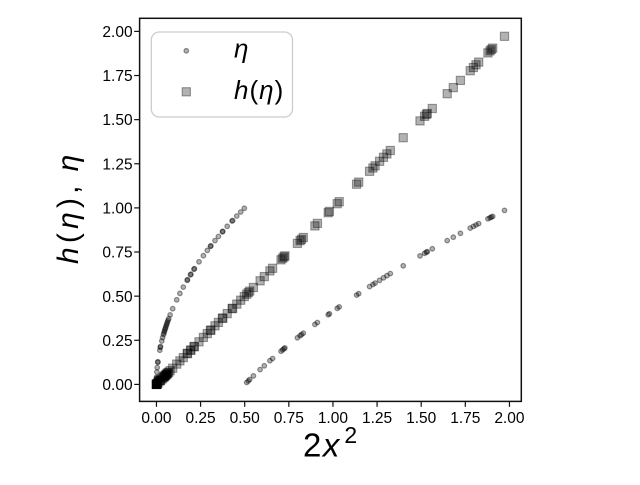 This screenshot has height=485, width=640. Describe the element at coordinates (259, 90) in the screenshot. I see `svg-text: h(η)` at that location.